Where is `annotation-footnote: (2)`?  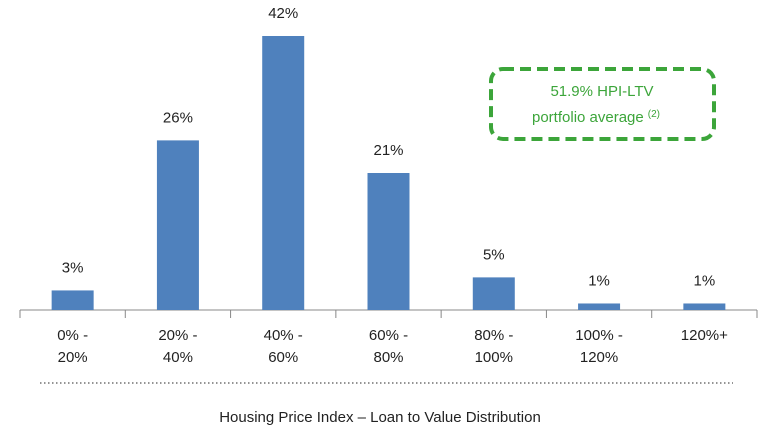
annotation-footnote: (2) is located at coordinates (654, 114).